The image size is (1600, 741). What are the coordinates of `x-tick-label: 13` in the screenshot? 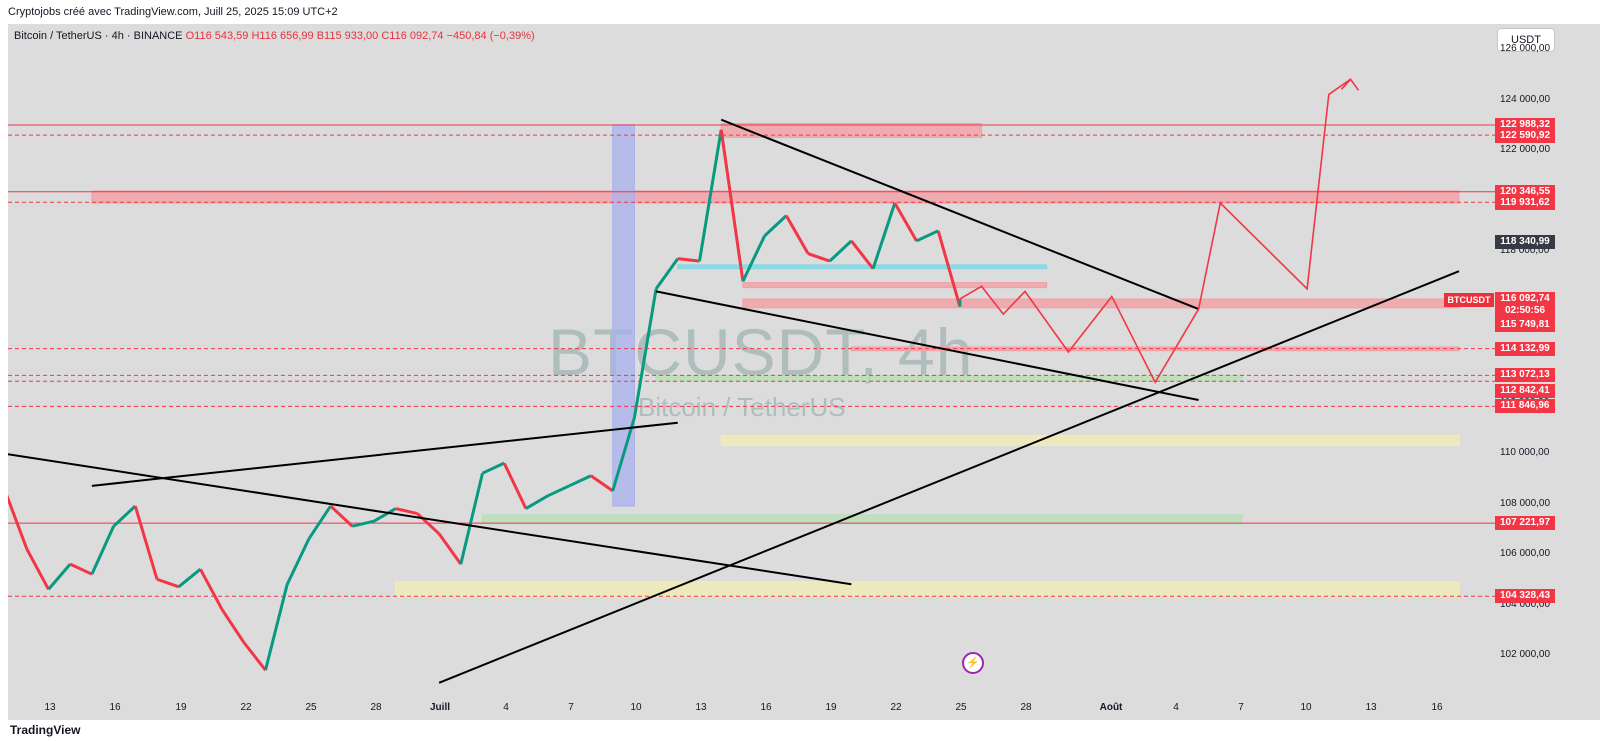 It's located at (701, 707).